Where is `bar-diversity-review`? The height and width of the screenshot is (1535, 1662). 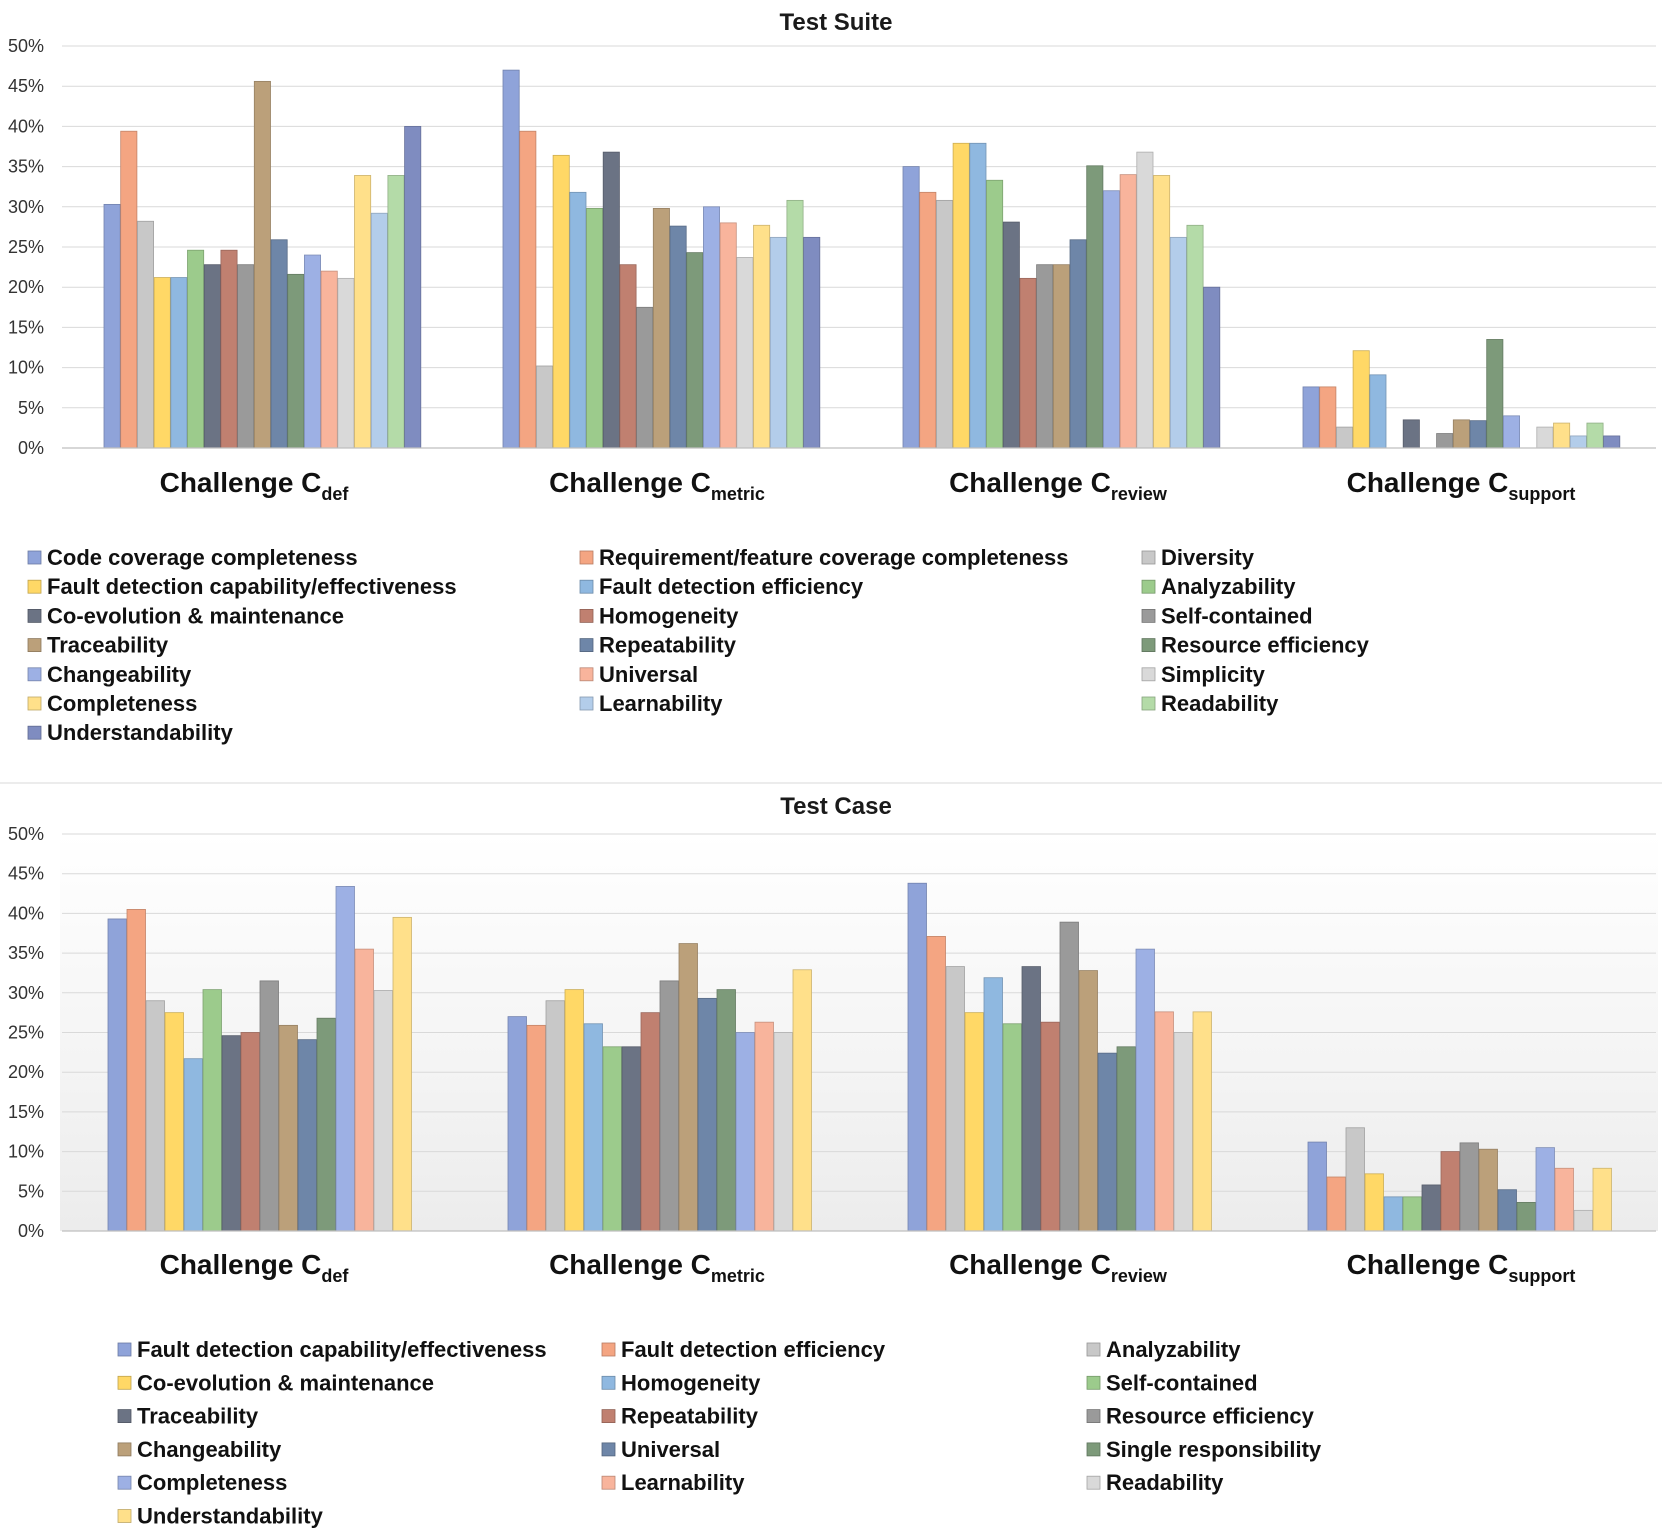
bar-diversity-review is located at coordinates (945, 324).